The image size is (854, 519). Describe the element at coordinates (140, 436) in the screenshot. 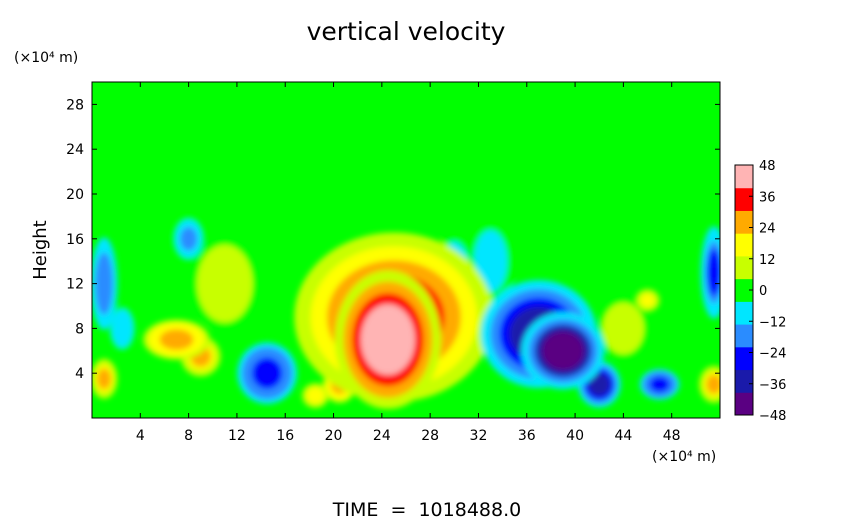

I see `x-tick-label: 4` at that location.